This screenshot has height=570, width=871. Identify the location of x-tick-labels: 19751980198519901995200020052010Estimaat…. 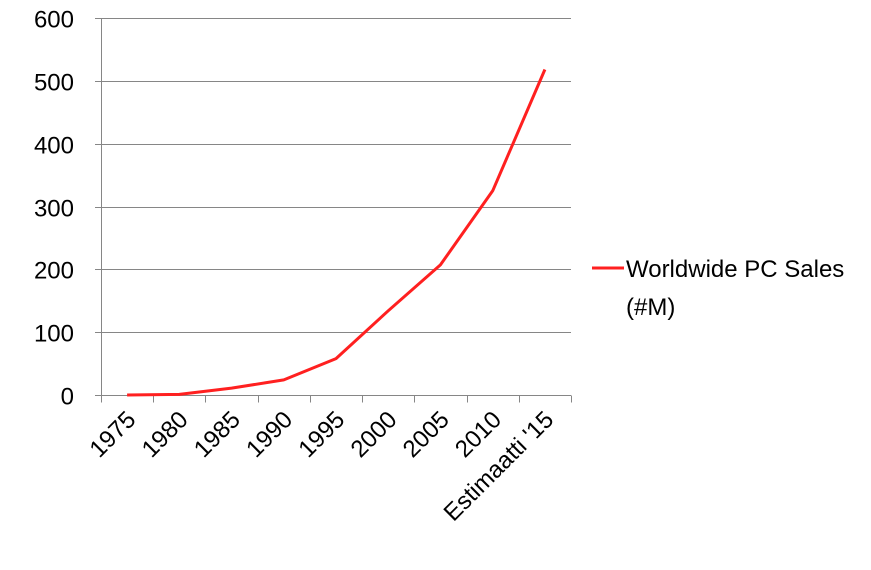
(322, 466).